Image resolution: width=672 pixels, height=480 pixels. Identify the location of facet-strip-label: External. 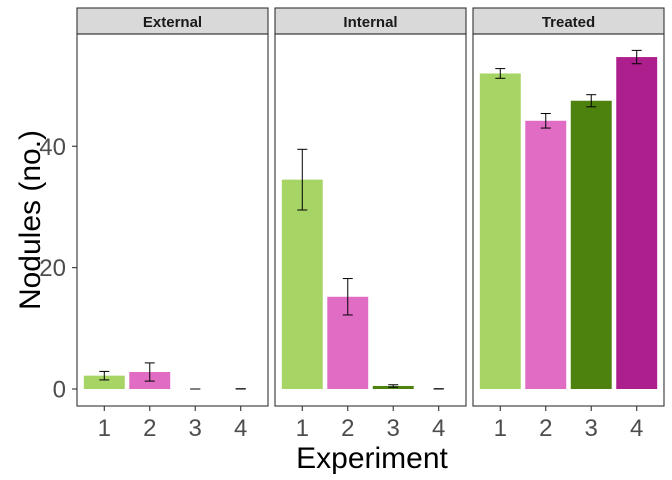
(172, 22).